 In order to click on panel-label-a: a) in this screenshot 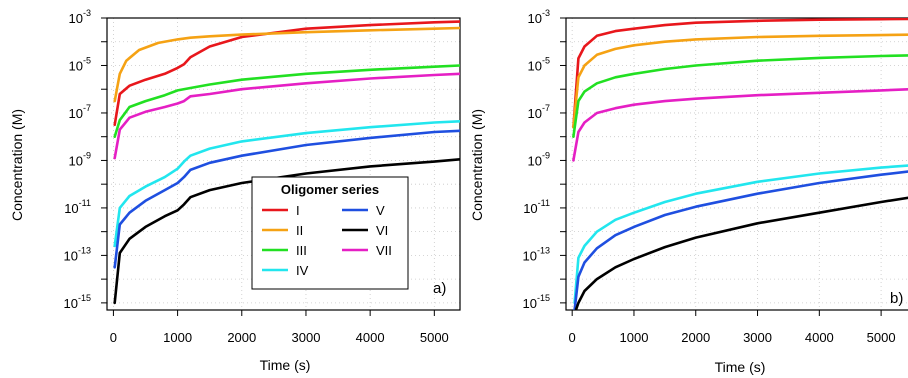, I will do `click(439, 288)`.